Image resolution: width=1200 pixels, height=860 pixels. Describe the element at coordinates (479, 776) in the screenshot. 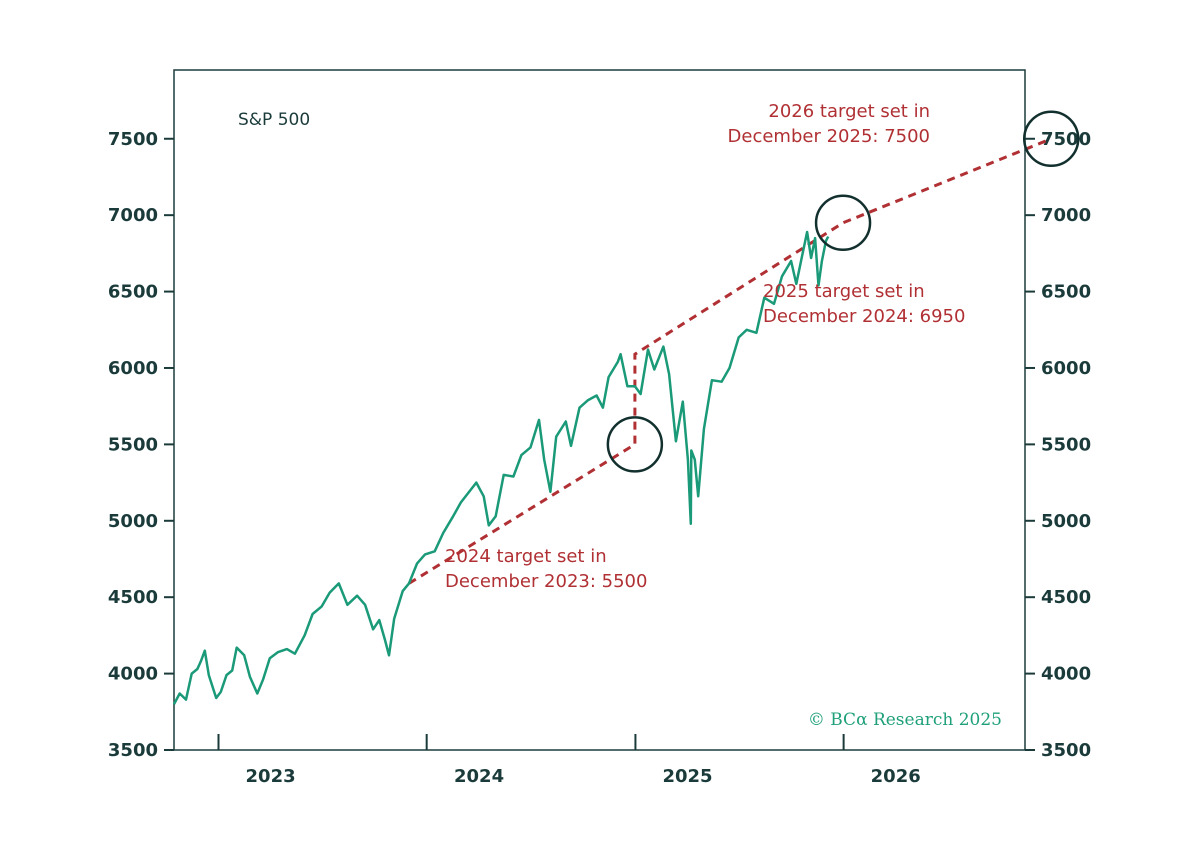

I see `x-tick-label: 2024` at that location.